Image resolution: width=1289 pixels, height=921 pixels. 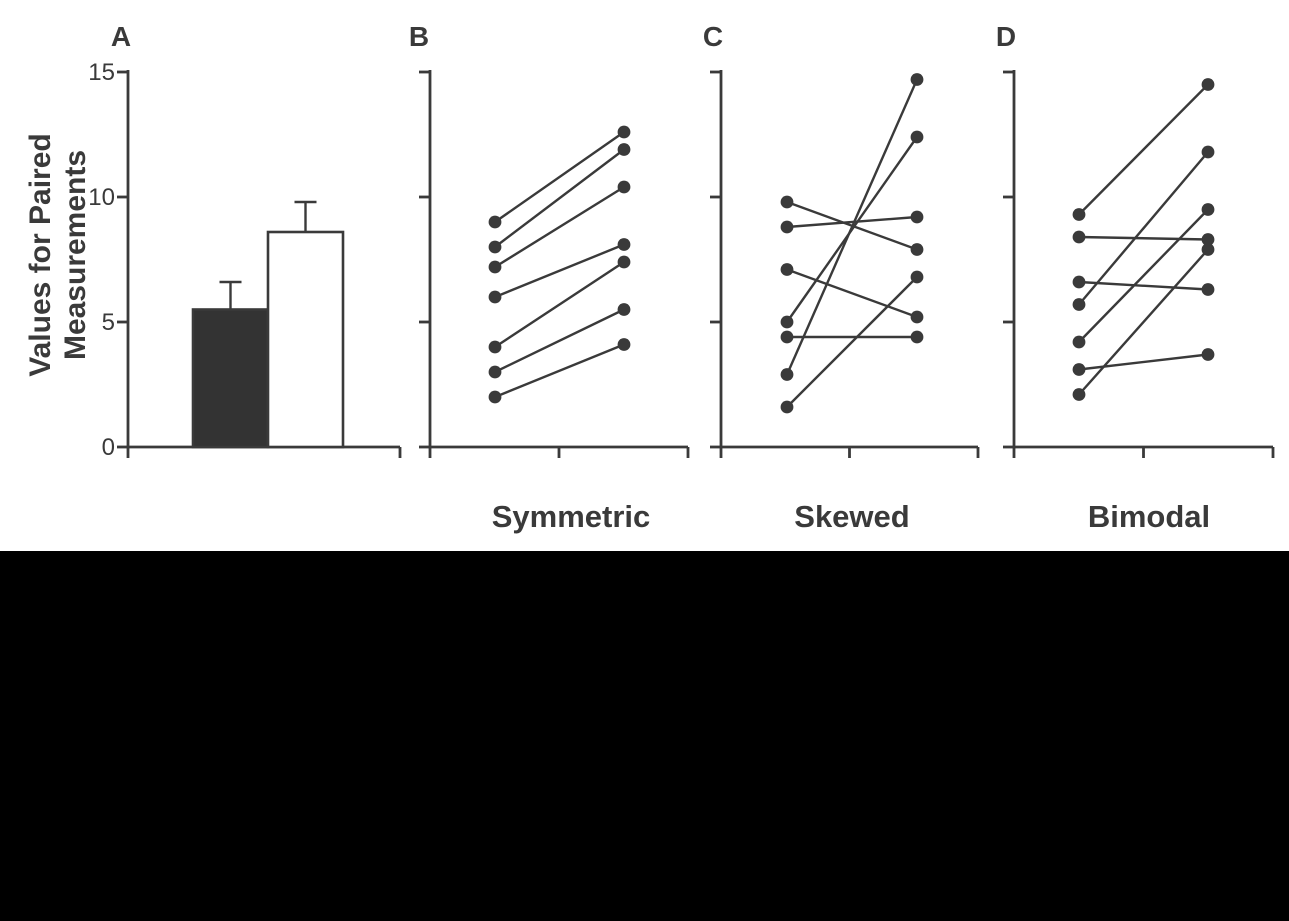 What do you see at coordinates (75, 255) in the screenshot?
I see `y-axis-title-line2: Measurements` at bounding box center [75, 255].